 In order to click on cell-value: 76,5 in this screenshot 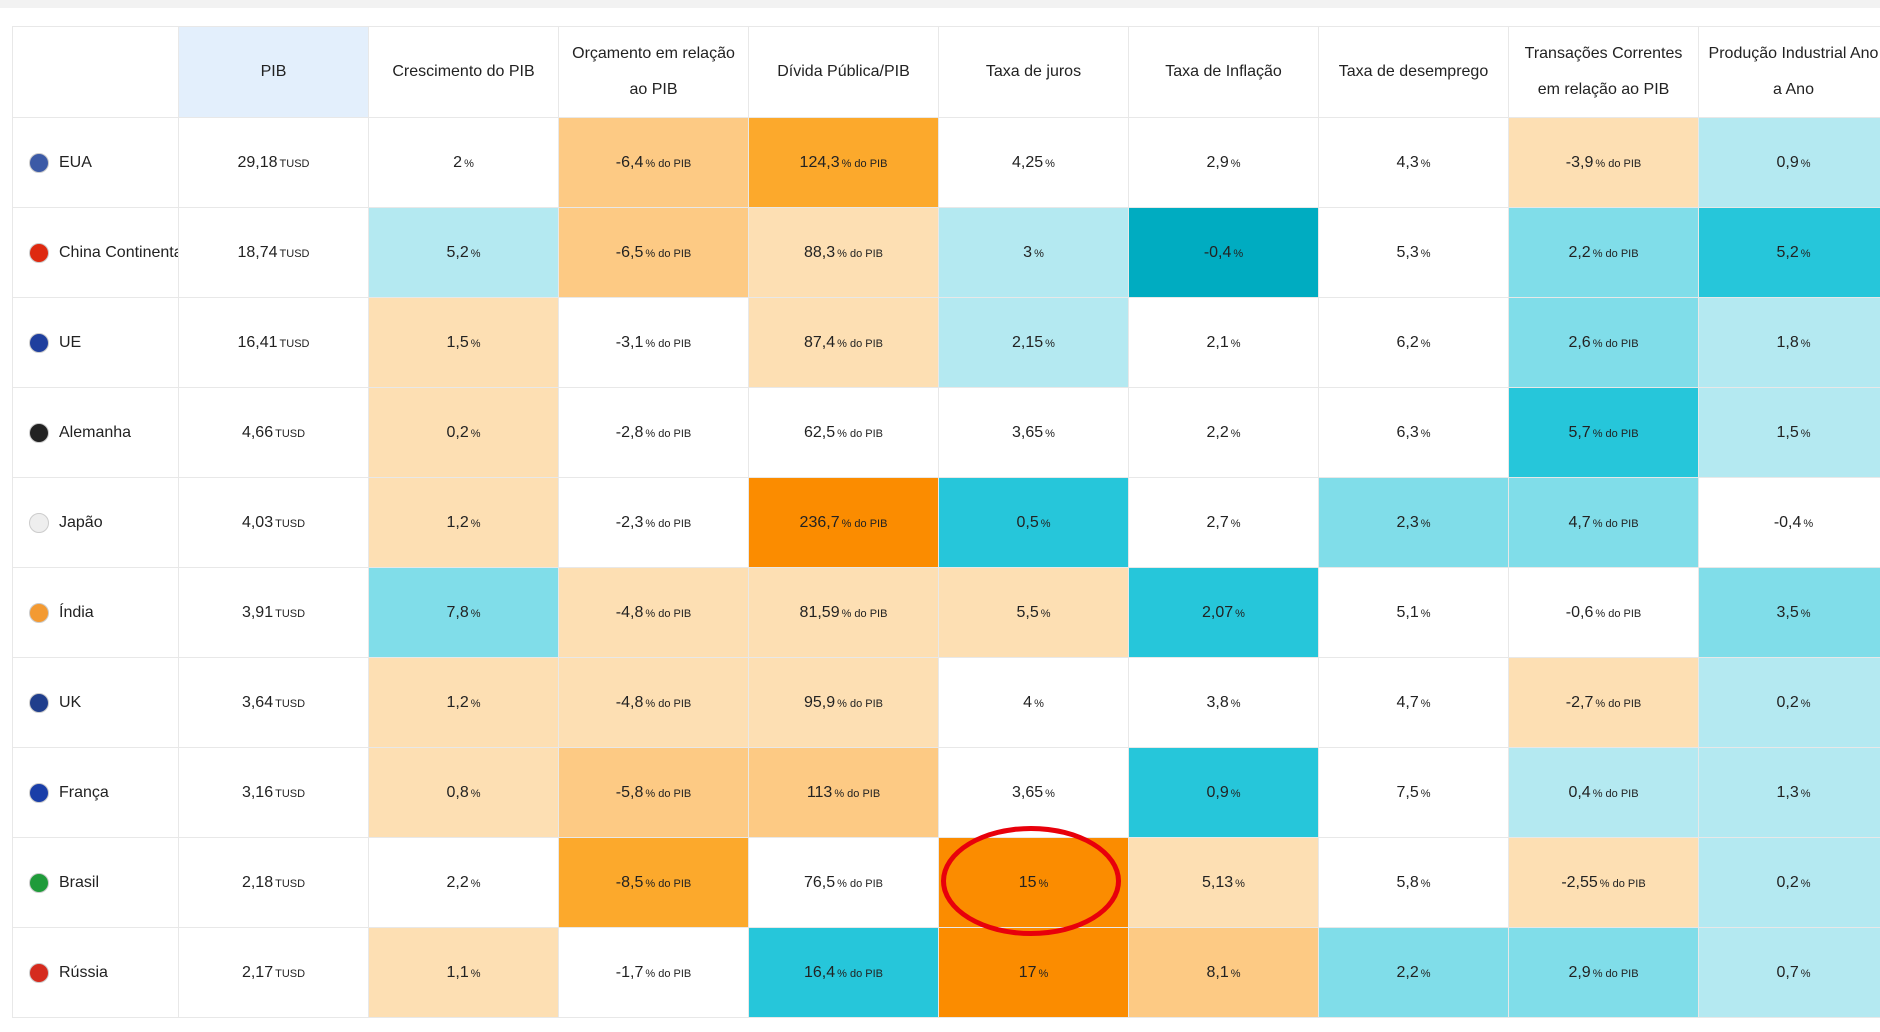, I will do `click(820, 882)`.